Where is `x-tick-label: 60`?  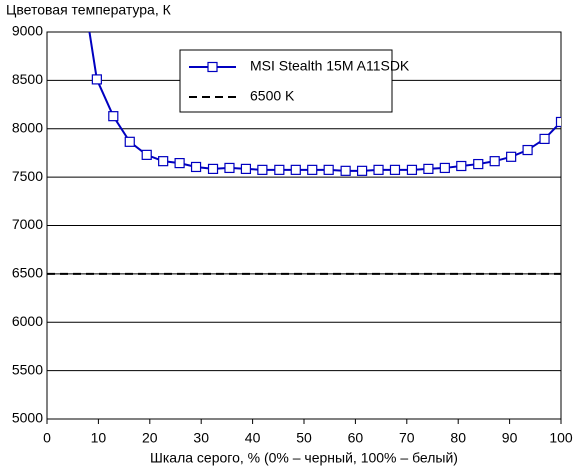
x-tick-label: 60 is located at coordinates (356, 438).